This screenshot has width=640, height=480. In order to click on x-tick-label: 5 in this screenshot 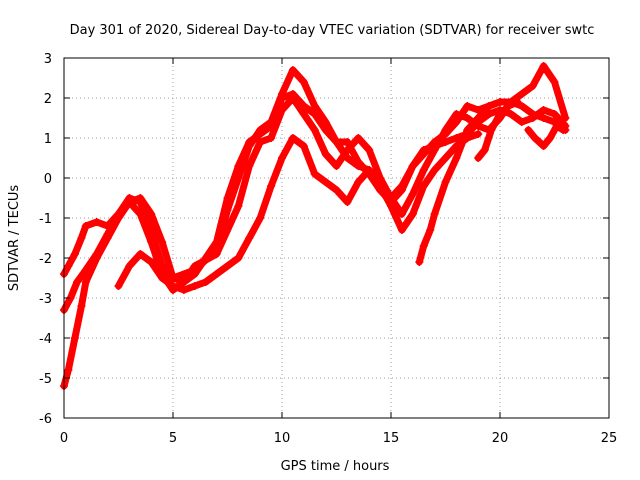, I will do `click(173, 438)`.